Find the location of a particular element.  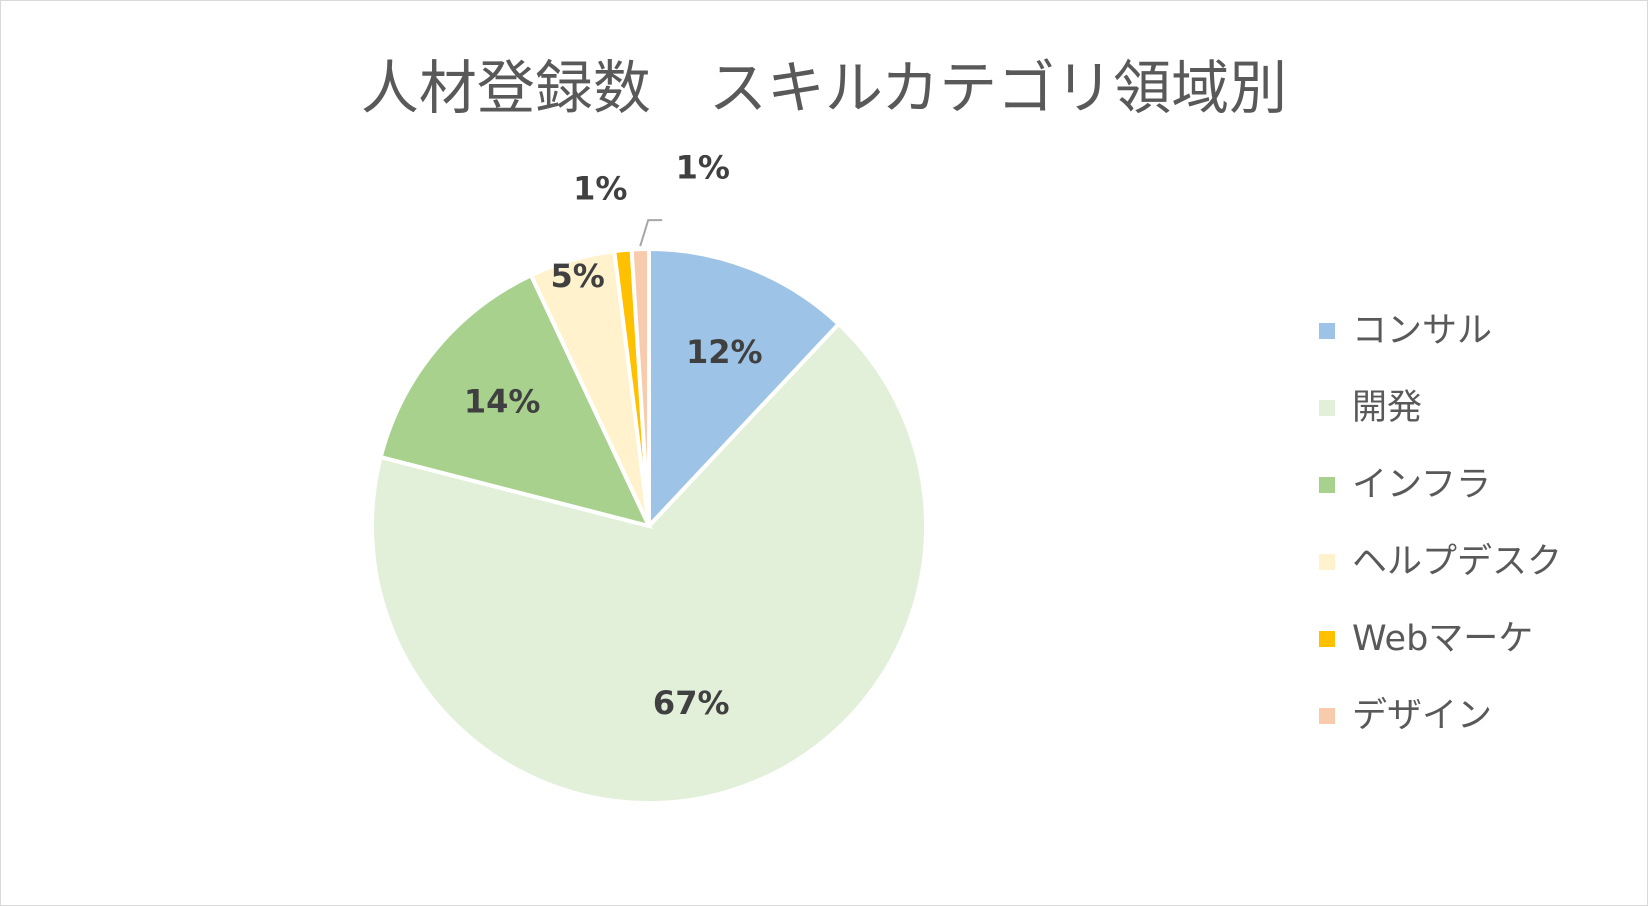

data-labels: 12% 67% 14% 5% 1% 1% is located at coordinates (613, 435).